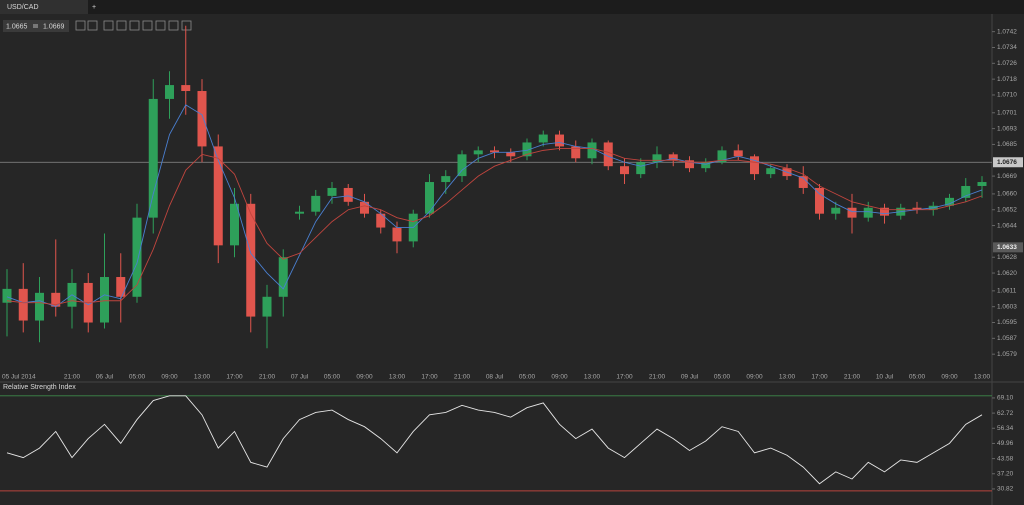 The height and width of the screenshot is (505, 1024). Describe the element at coordinates (186, 25) in the screenshot. I see `tool-pen` at that location.